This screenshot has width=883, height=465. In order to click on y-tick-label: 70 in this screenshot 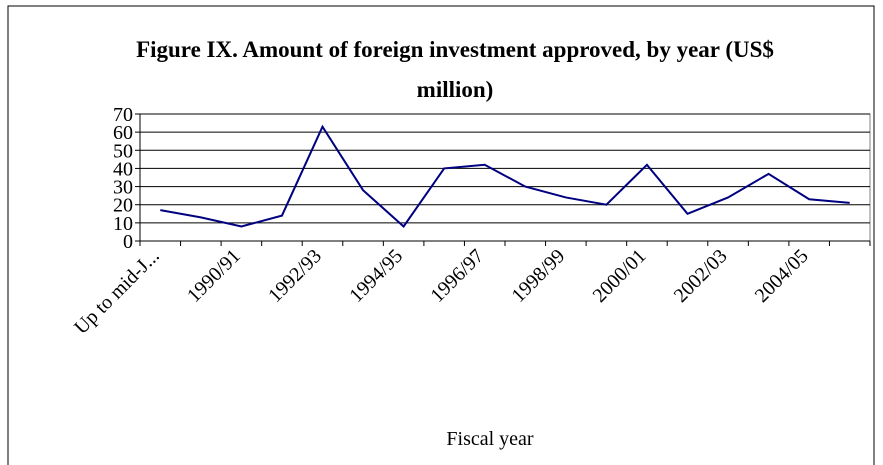, I will do `click(123, 115)`.